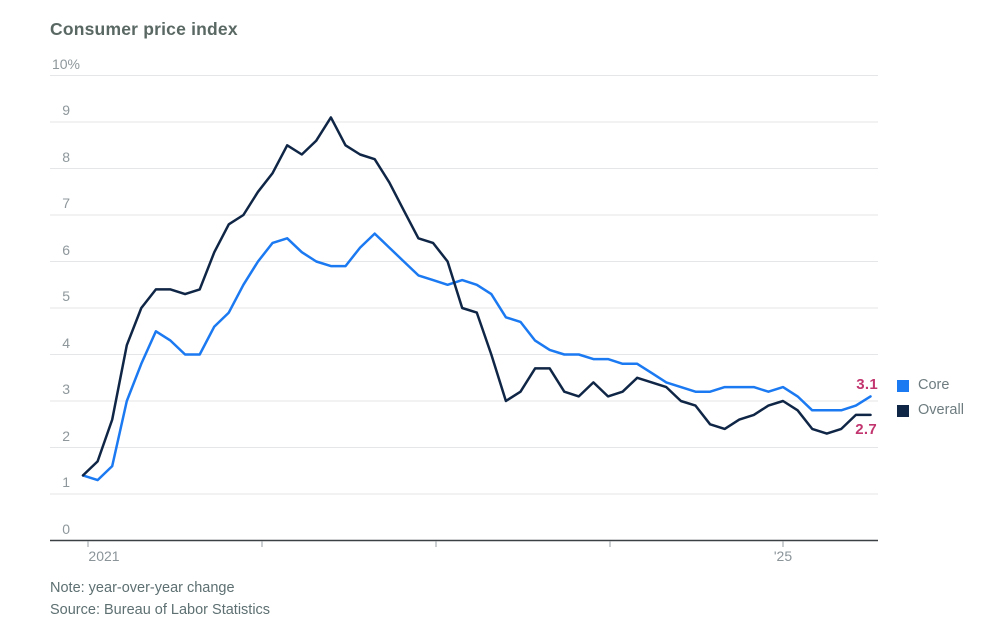 This screenshot has width=981, height=624. What do you see at coordinates (934, 385) in the screenshot?
I see `legend-label-core: Core` at bounding box center [934, 385].